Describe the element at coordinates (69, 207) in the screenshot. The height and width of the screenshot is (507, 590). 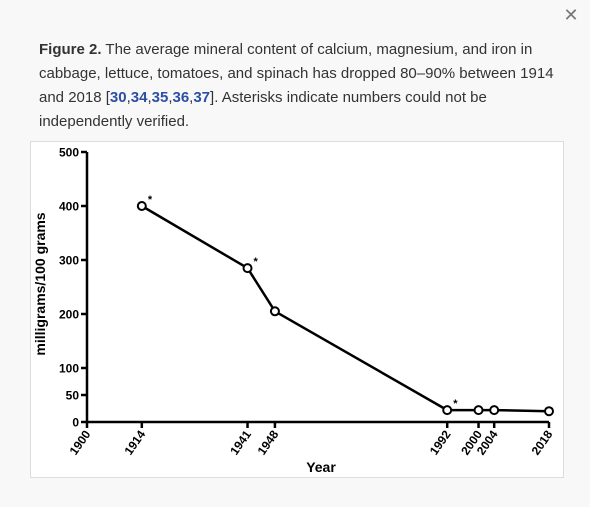
I see `y-tick-label: 400` at that location.